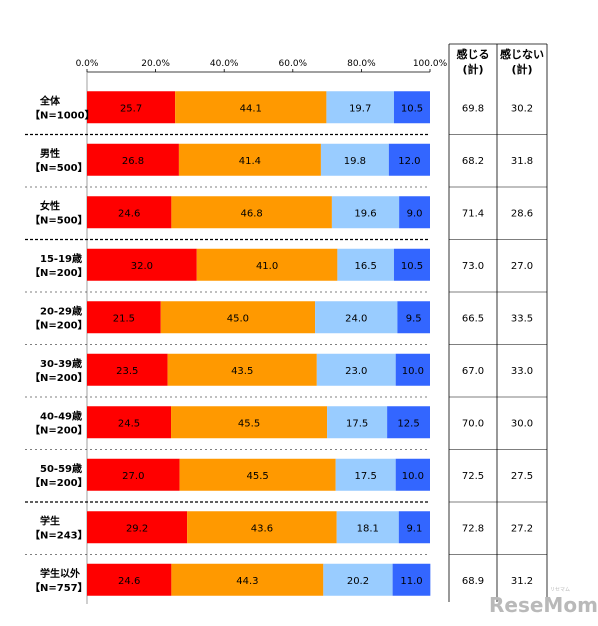 This screenshot has height=626, width=598. What do you see at coordinates (368, 528) in the screenshot?
I see `bar-value-label: 18.1` at bounding box center [368, 528].